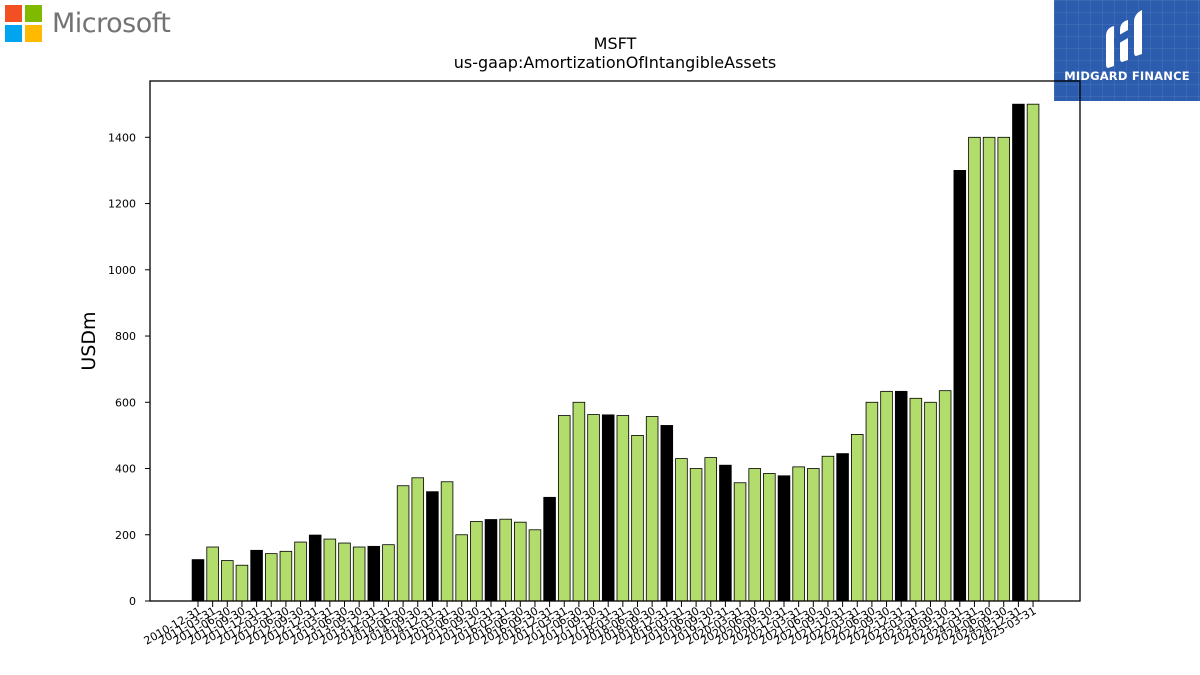  I want to click on midgard-finance-brand: MIDGARD FINANCE, so click(1127, 50).